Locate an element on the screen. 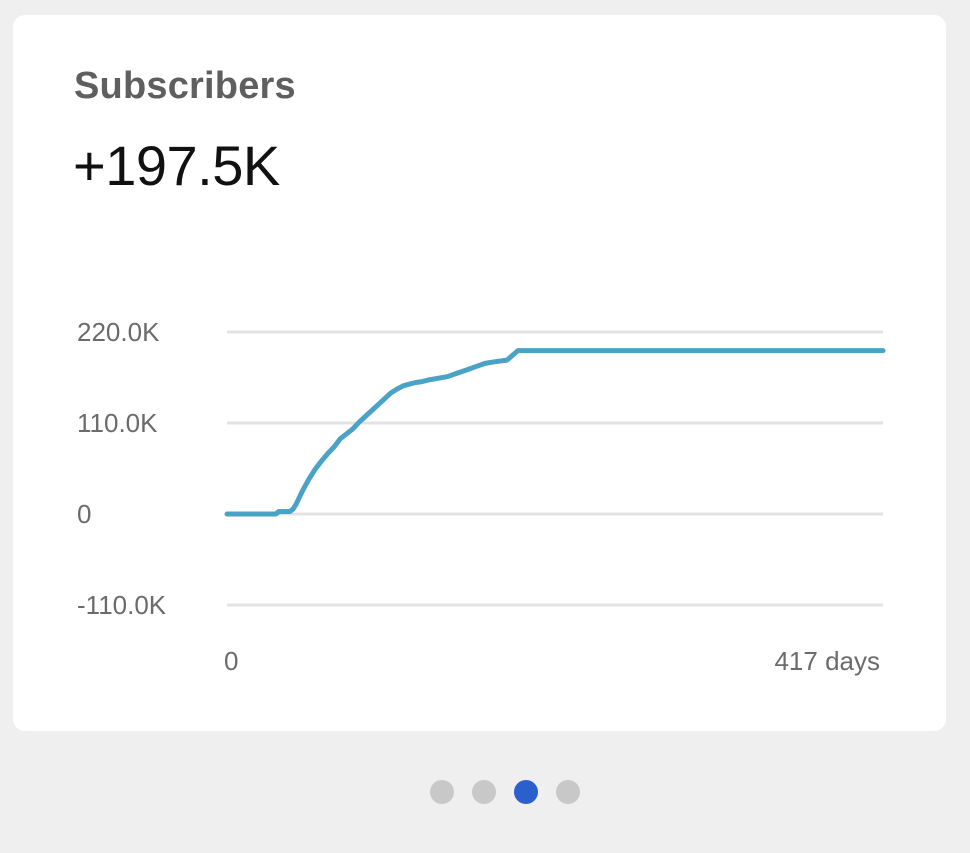 The image size is (970, 853). y-tick-label: -110.0K is located at coordinates (122, 605).